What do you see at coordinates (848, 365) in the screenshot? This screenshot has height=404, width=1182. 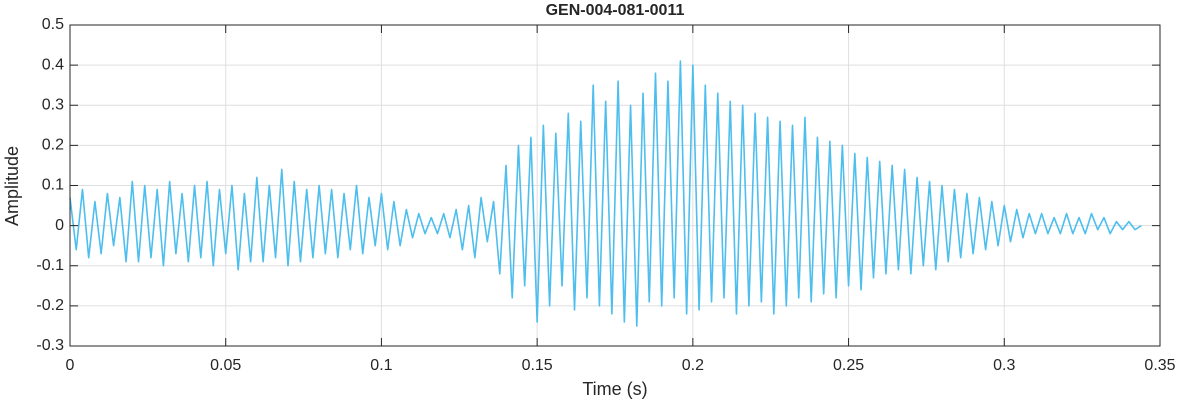 I see `x-tick-label: 0.25` at bounding box center [848, 365].